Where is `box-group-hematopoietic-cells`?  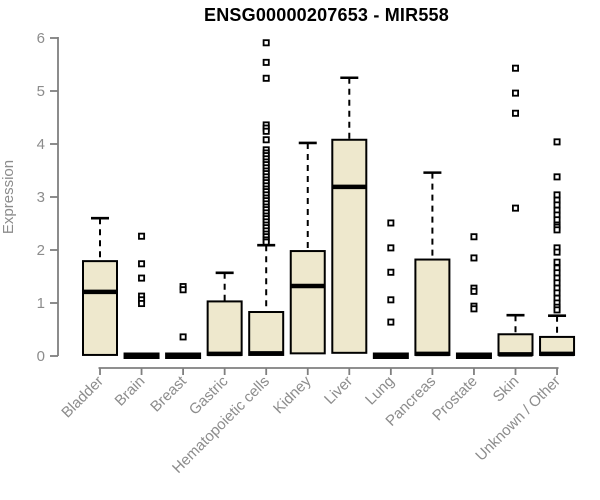 box-group-hematopoietic-cells is located at coordinates (266, 197).